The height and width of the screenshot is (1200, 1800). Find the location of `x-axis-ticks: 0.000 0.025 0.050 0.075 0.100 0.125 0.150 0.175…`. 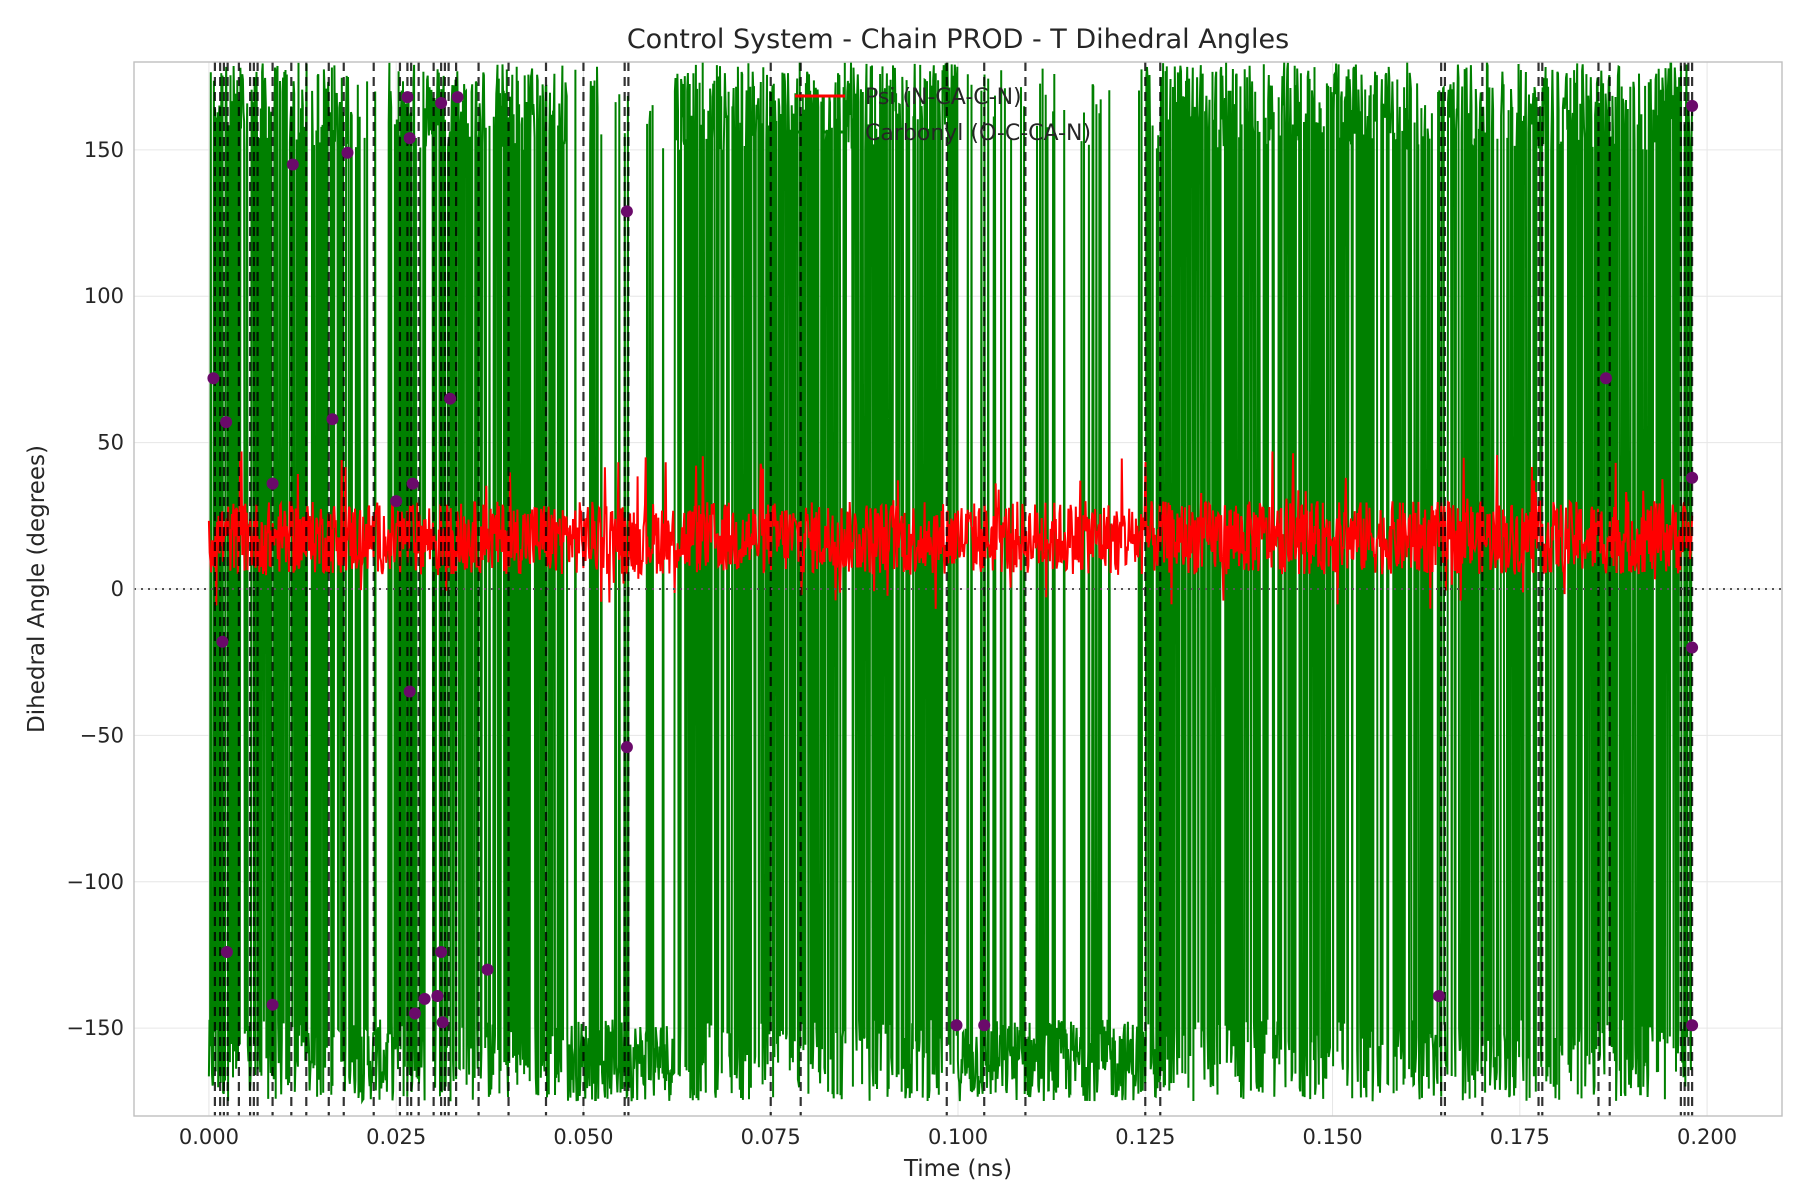

x-axis-ticks: 0.000 0.025 0.050 0.075 0.100 0.125 0.150 0.175… is located at coordinates (958, 1137).